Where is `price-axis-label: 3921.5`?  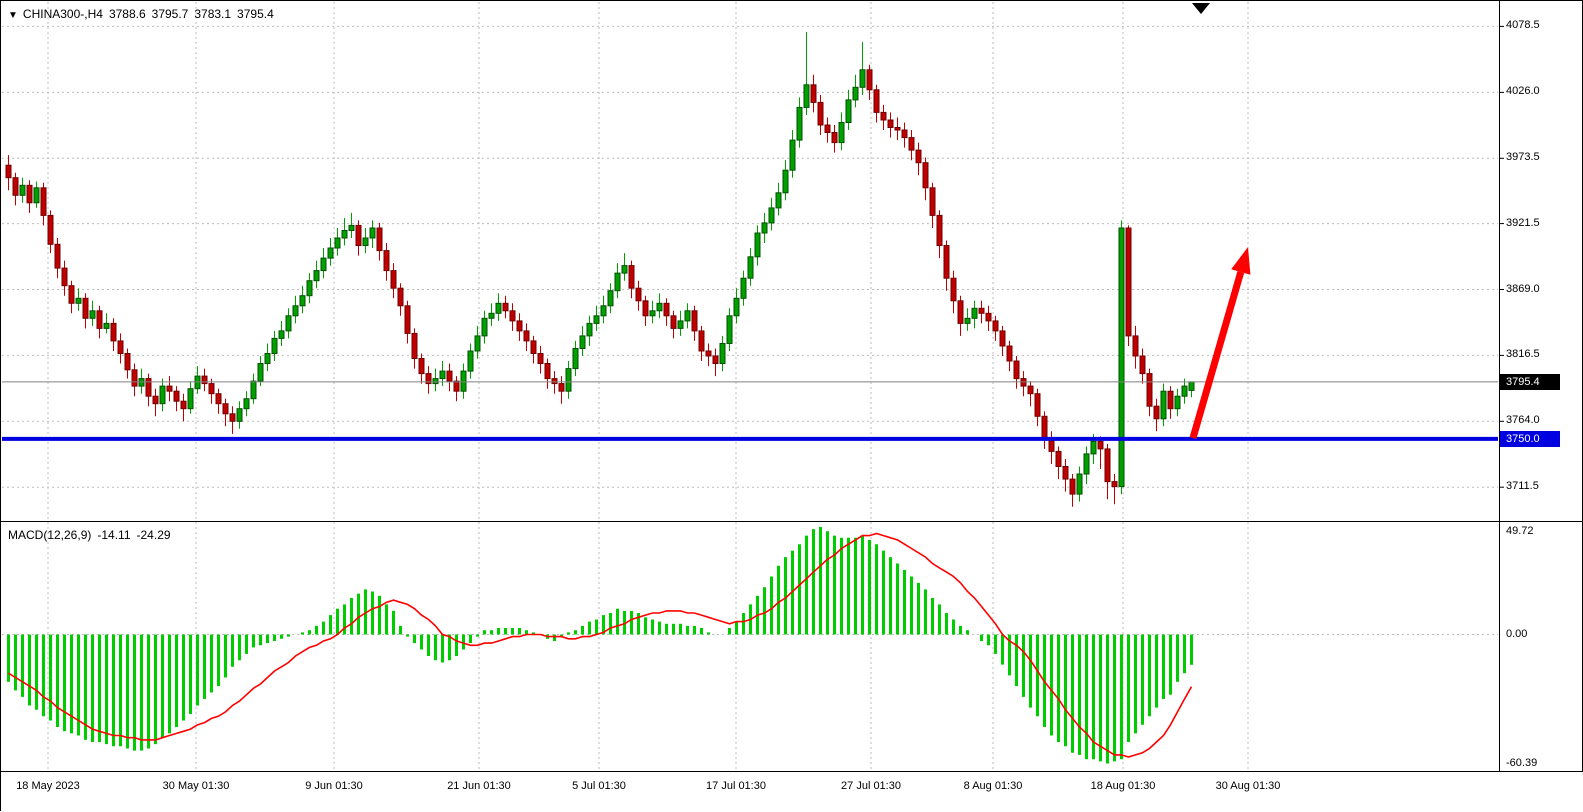 price-axis-label: 3921.5 is located at coordinates (1523, 223).